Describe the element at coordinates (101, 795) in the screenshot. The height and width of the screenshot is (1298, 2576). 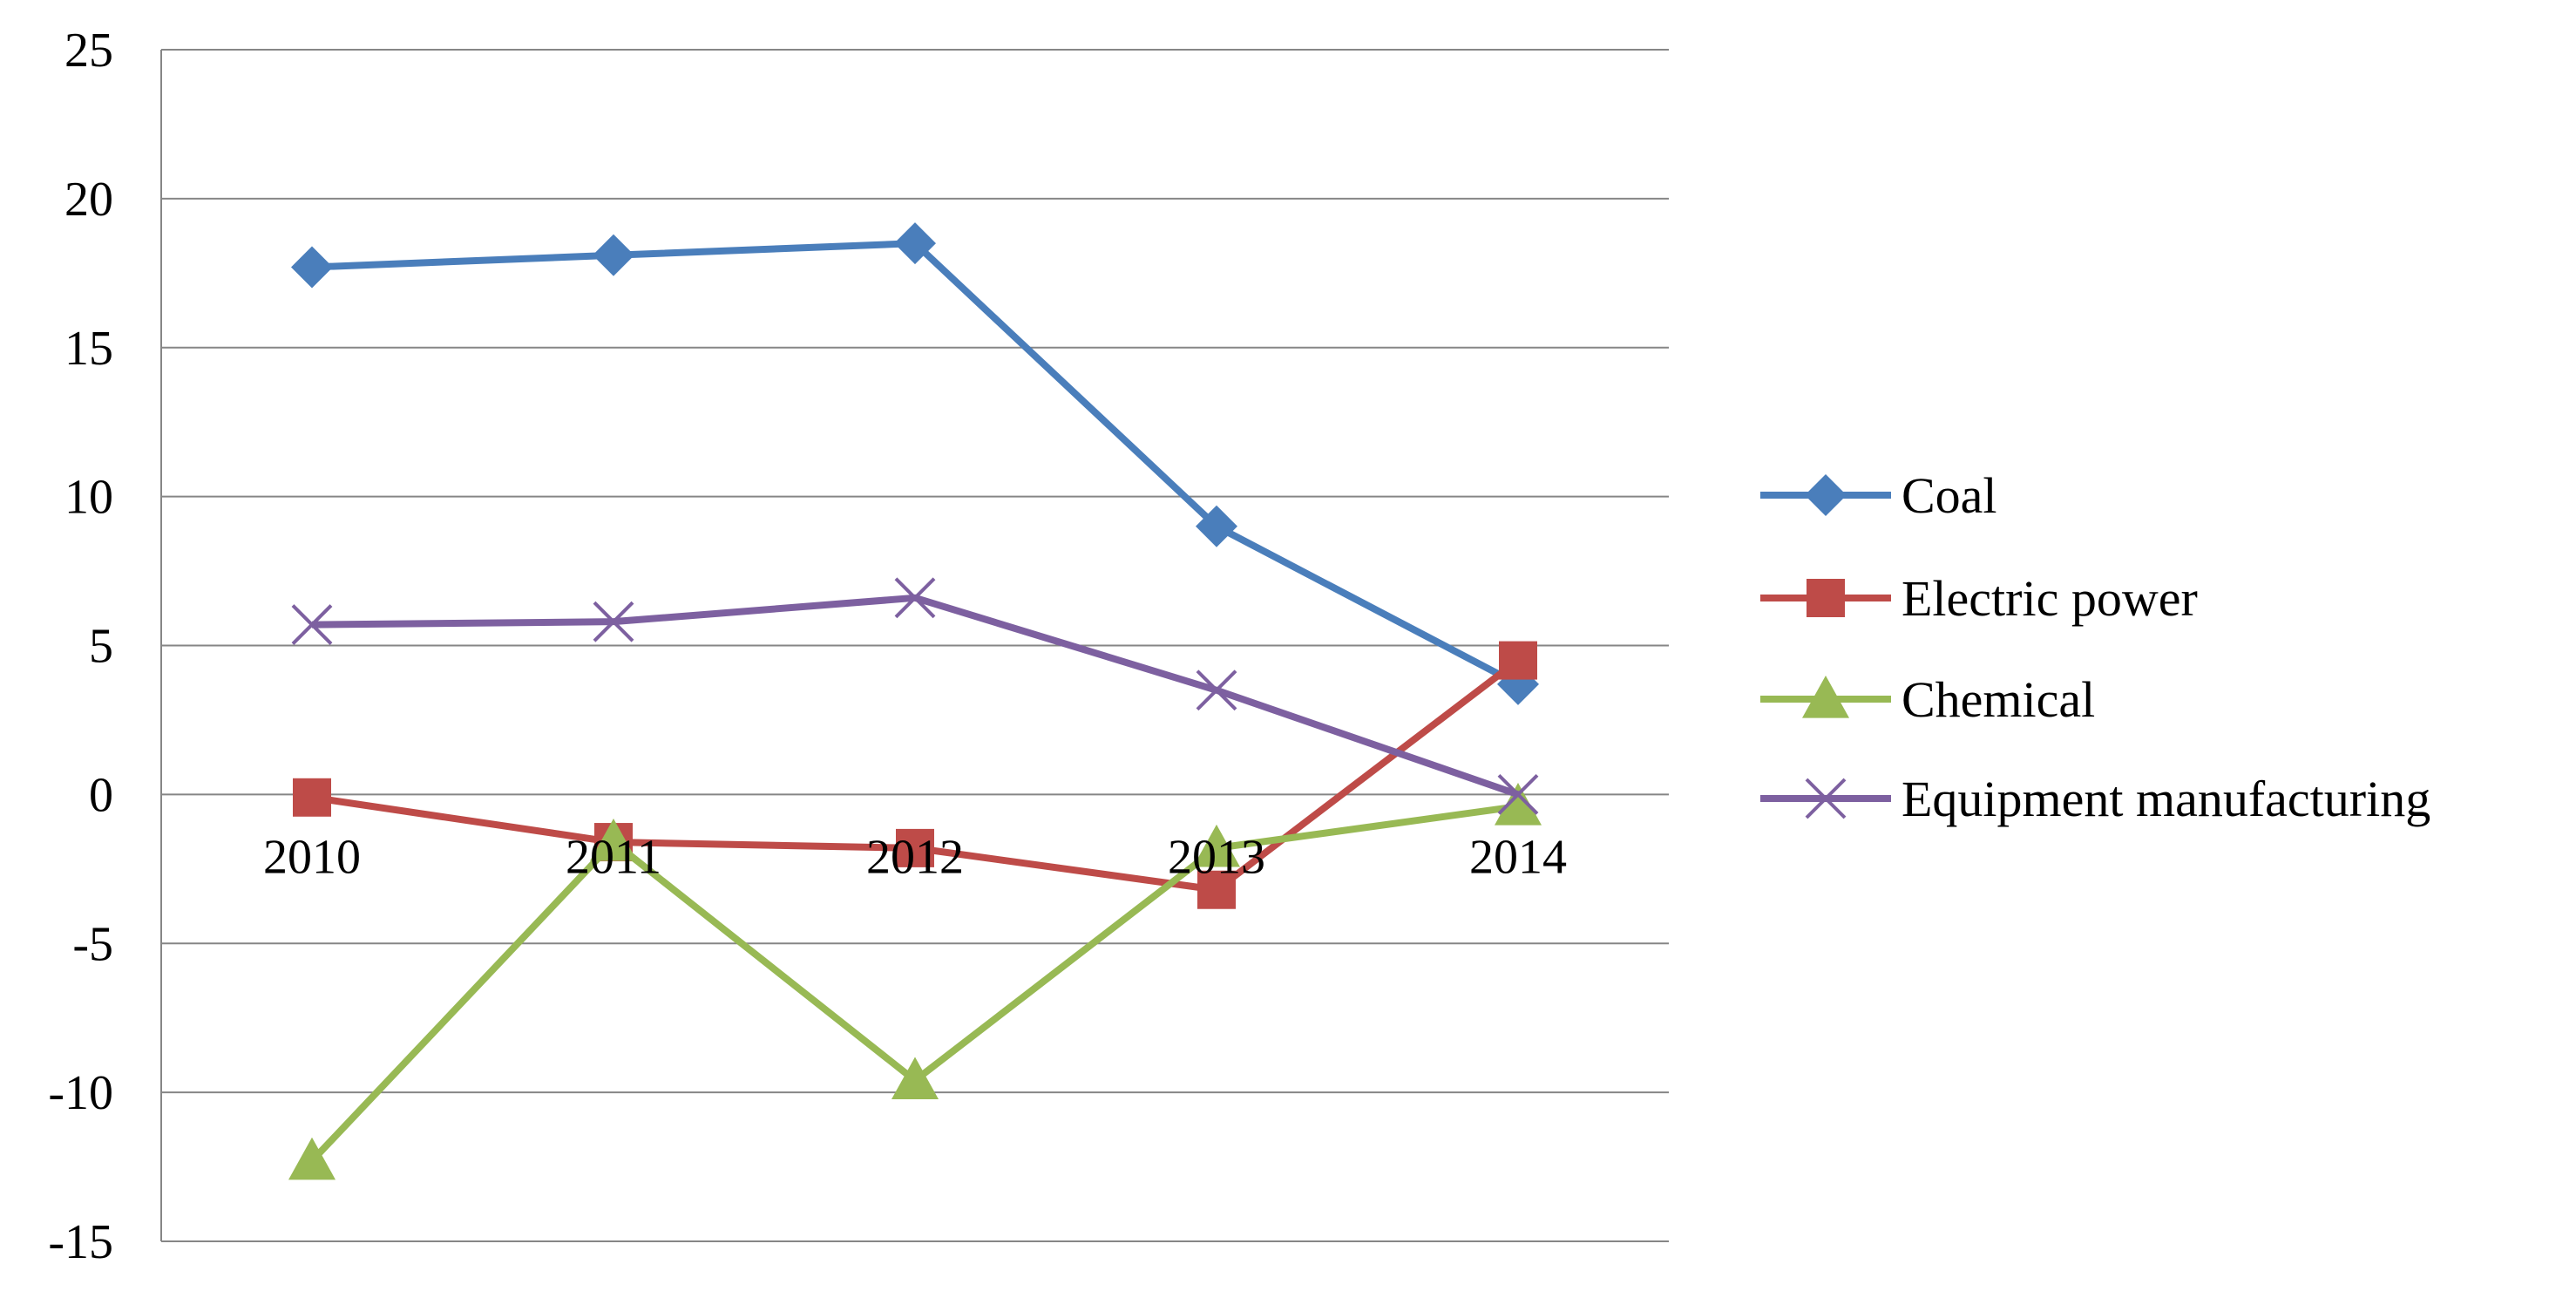
I see `y-tick-label: 0` at that location.